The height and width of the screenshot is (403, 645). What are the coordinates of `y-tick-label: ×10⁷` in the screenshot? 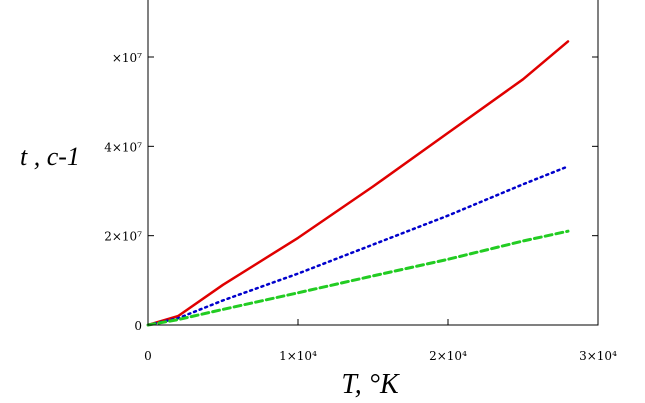 It's located at (127, 58).